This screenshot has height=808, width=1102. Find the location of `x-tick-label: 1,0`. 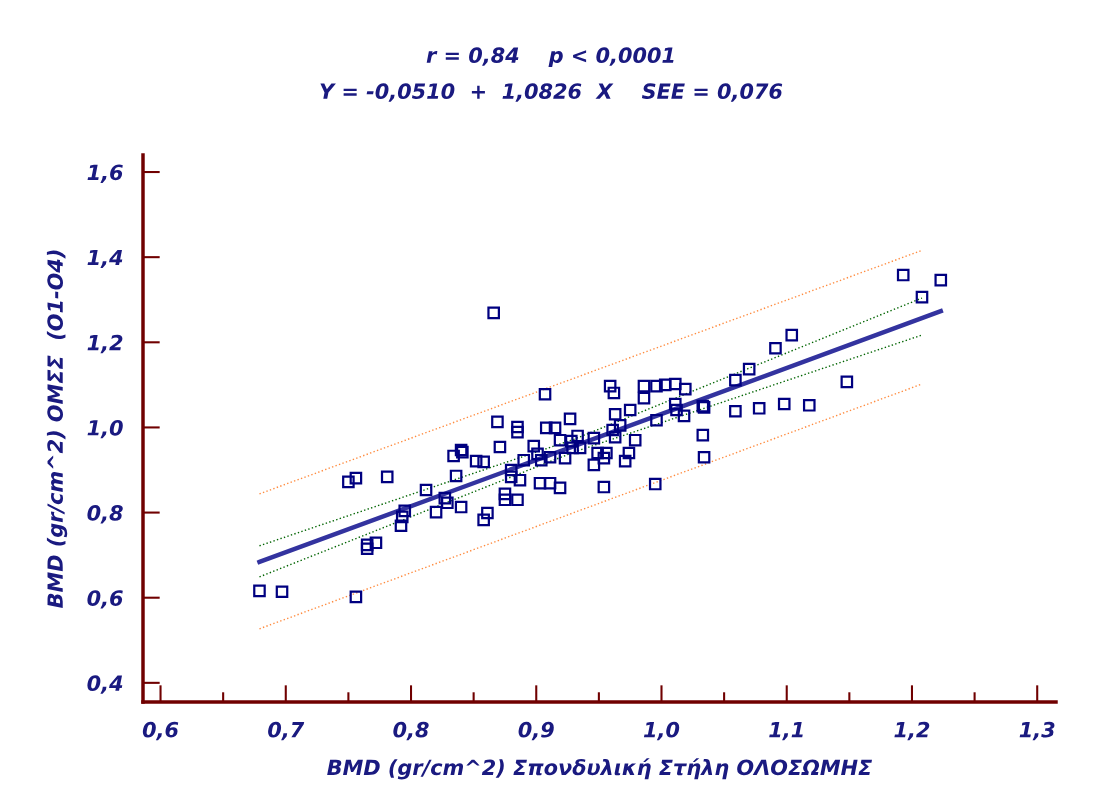

x-tick-label: 1,0 is located at coordinates (661, 731).